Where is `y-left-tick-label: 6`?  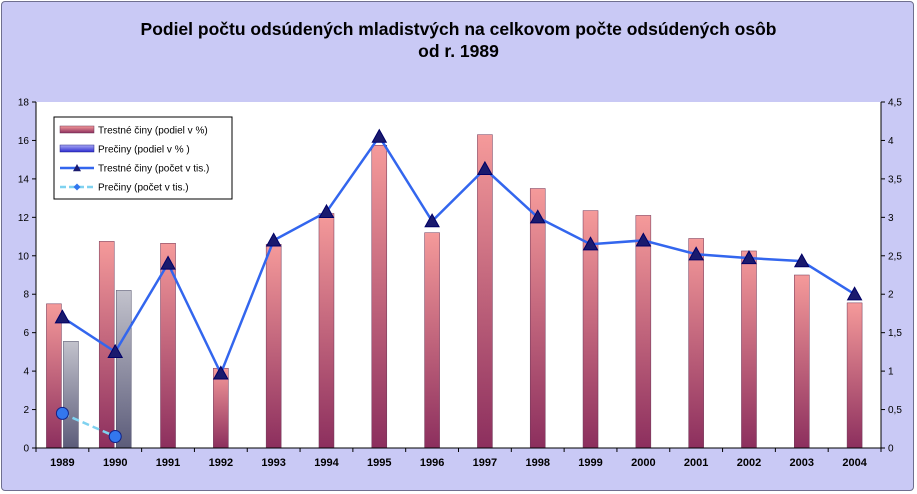 y-left-tick-label: 6 is located at coordinates (26, 333).